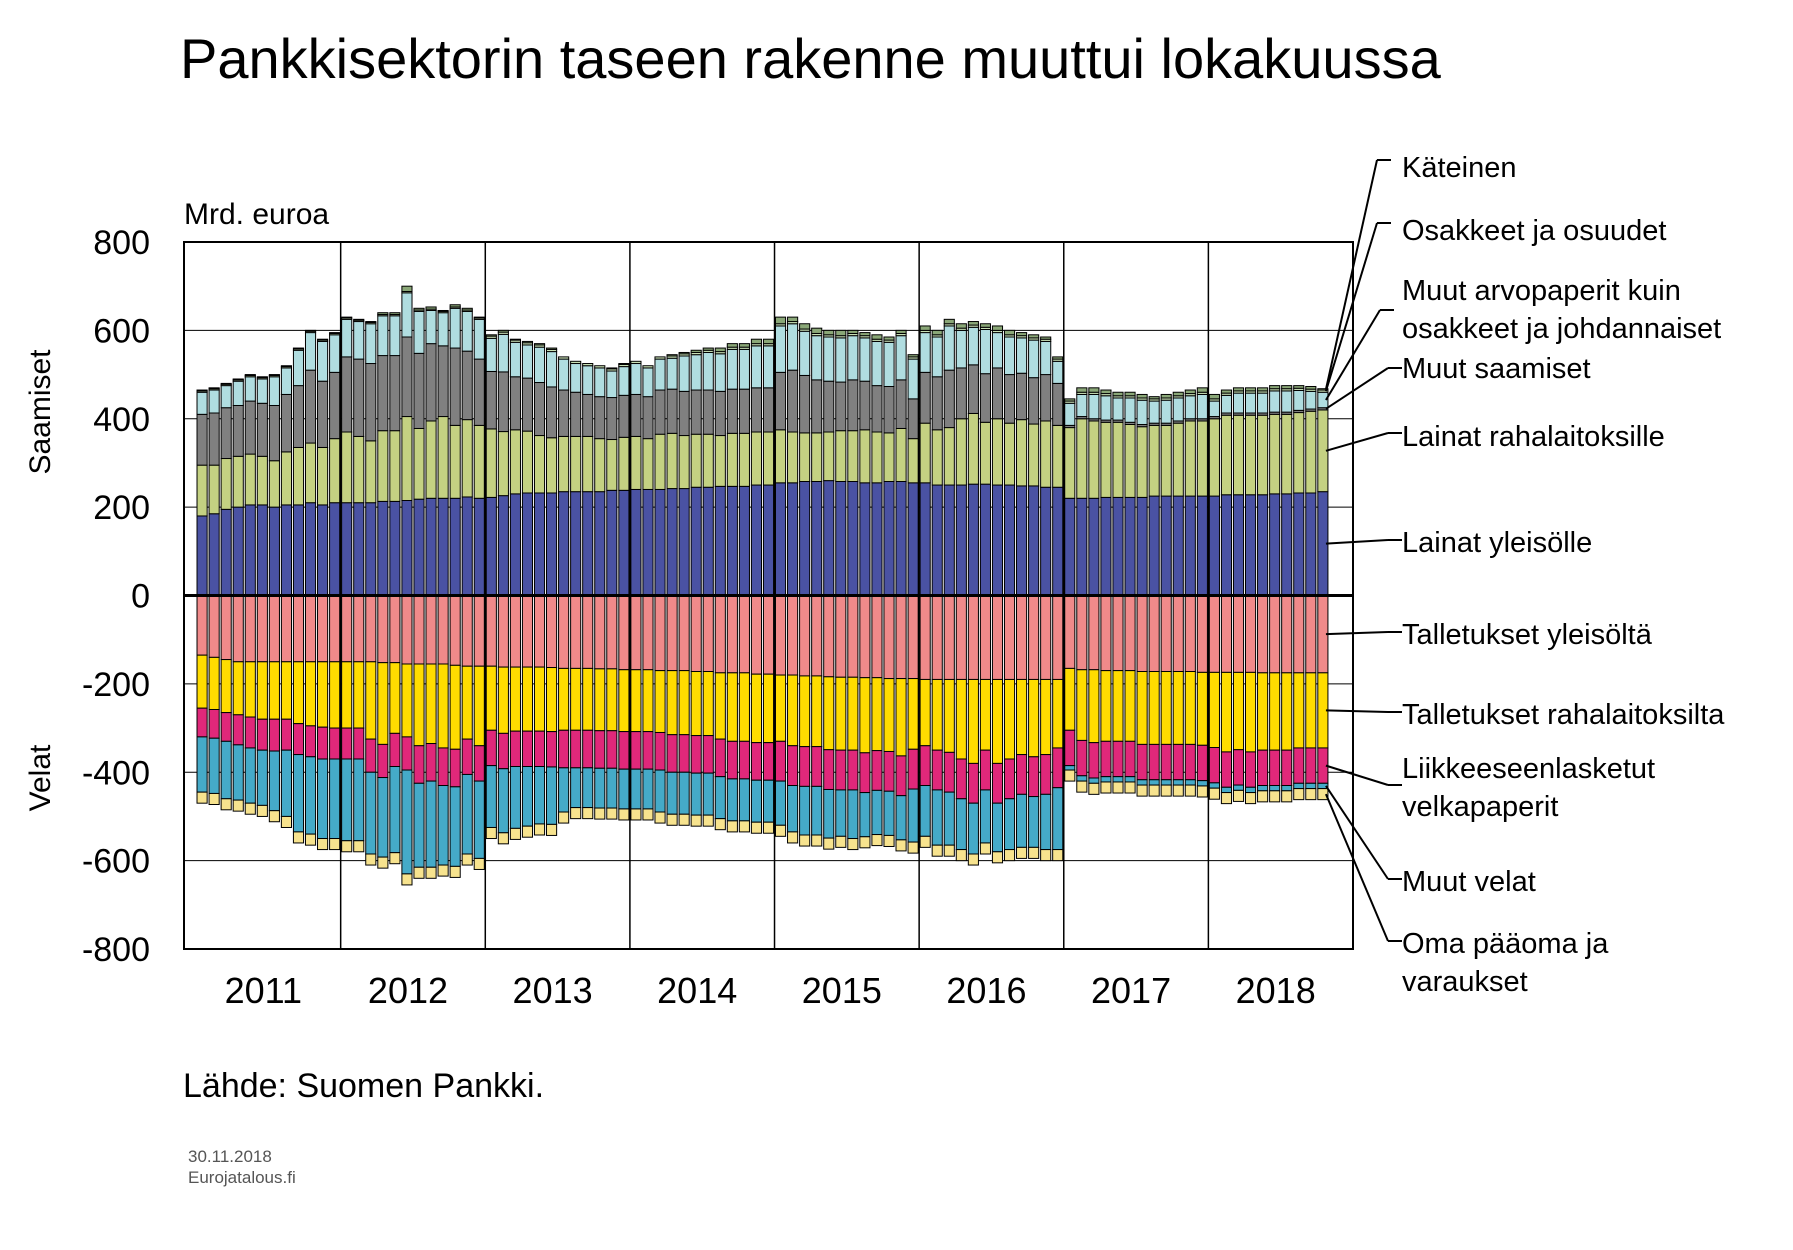  I want to click on legend-label-muut-arvopaperit: osakkeet ja johdannaiset, so click(1561, 329).